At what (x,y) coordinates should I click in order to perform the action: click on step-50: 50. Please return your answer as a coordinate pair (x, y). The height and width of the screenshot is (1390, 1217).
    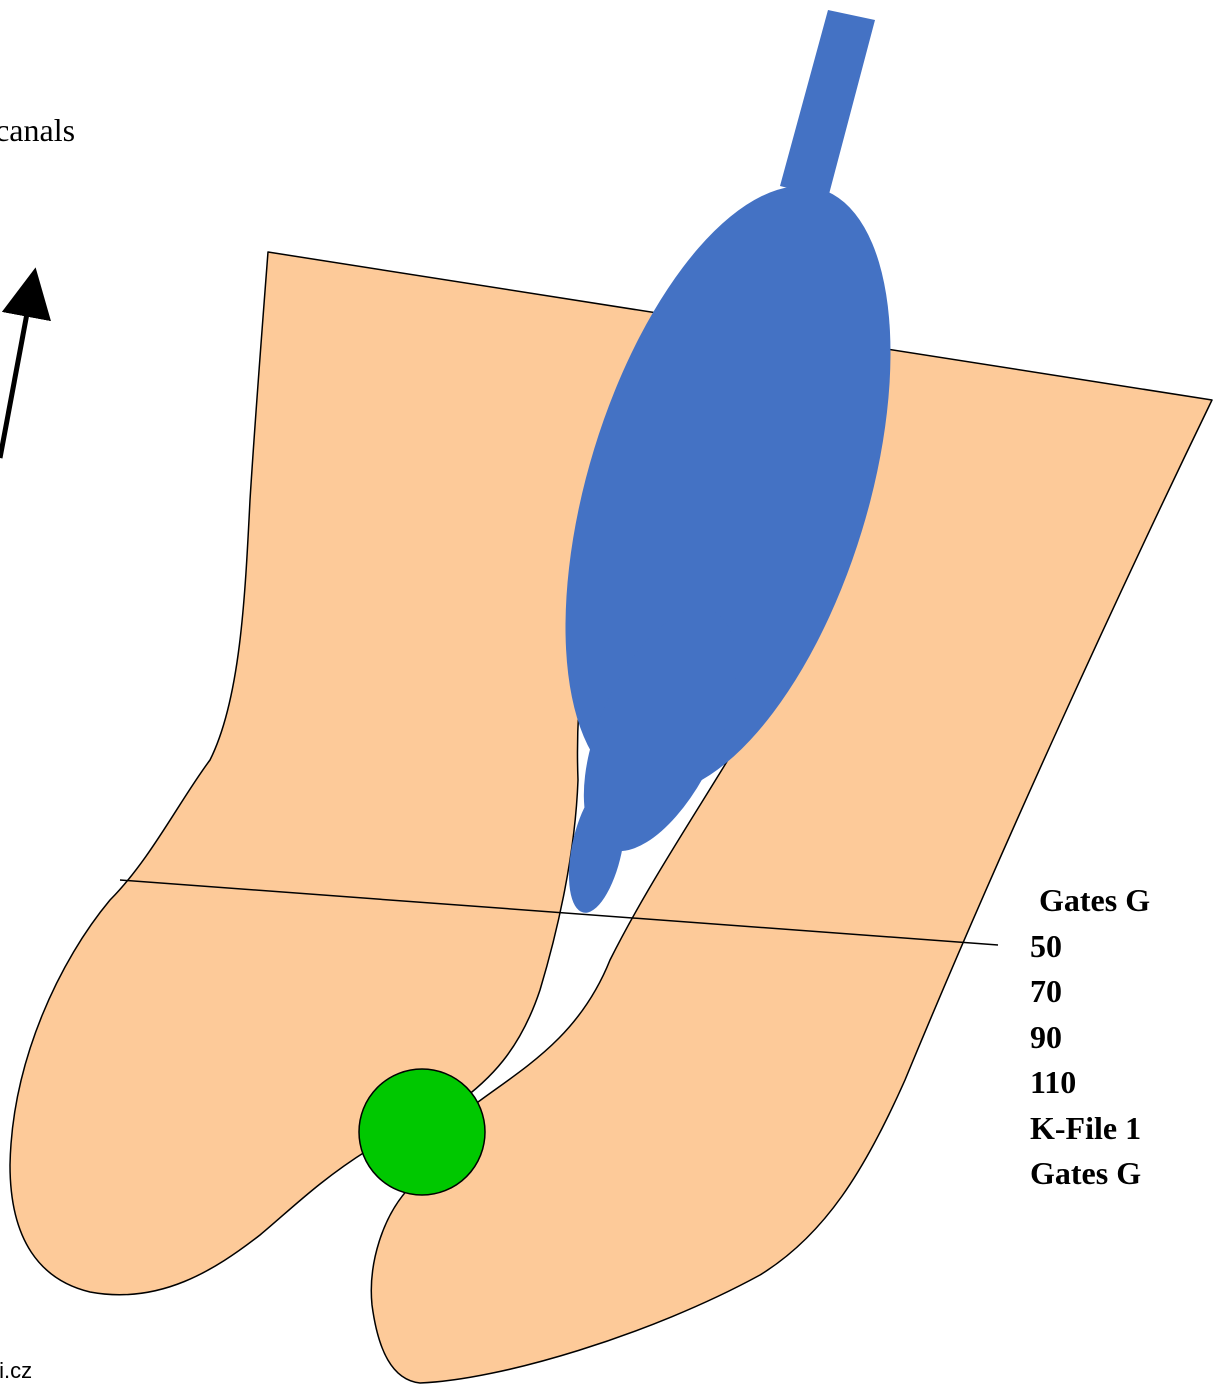
    Looking at the image, I should click on (1046, 945).